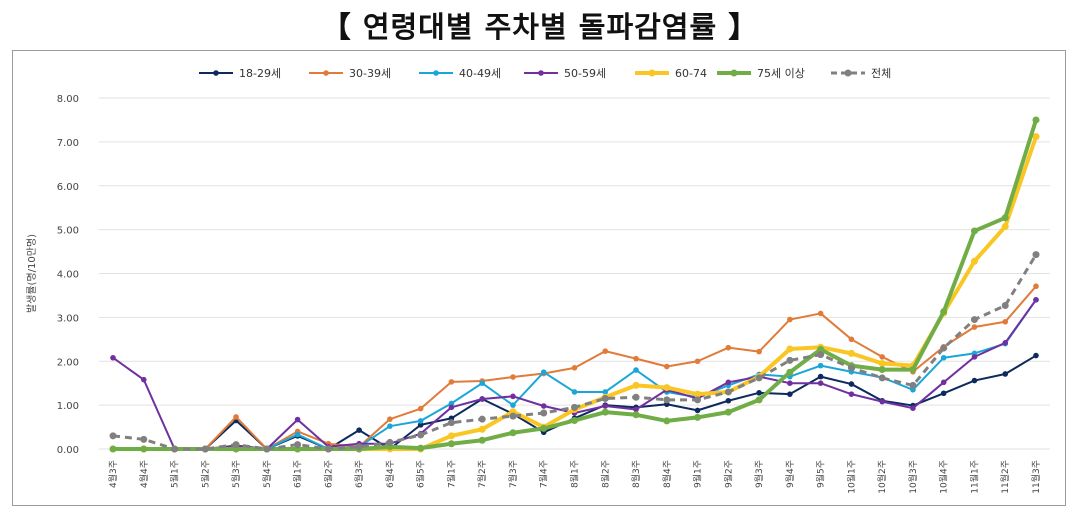  What do you see at coordinates (175, 474) in the screenshot?
I see `x-tick-label: 5월1주` at bounding box center [175, 474].